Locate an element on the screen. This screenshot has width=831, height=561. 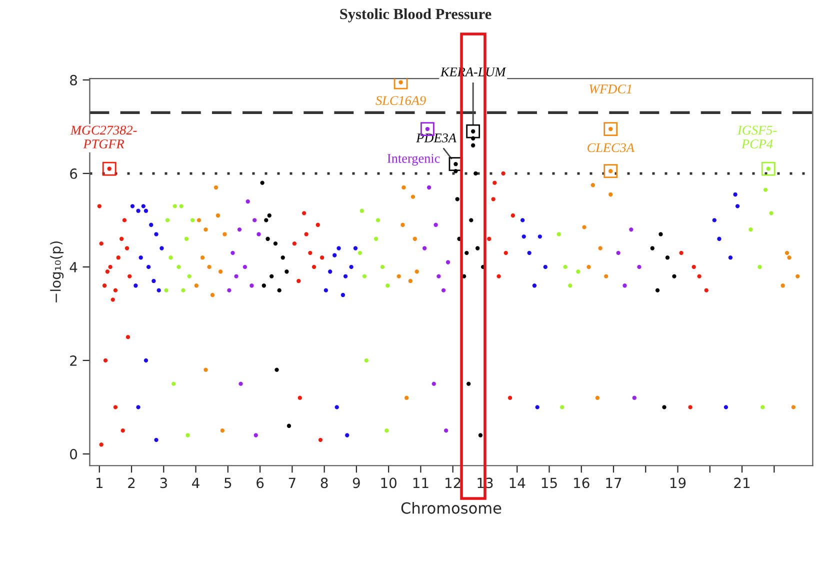
x-tick-label: 6 is located at coordinates (260, 483).